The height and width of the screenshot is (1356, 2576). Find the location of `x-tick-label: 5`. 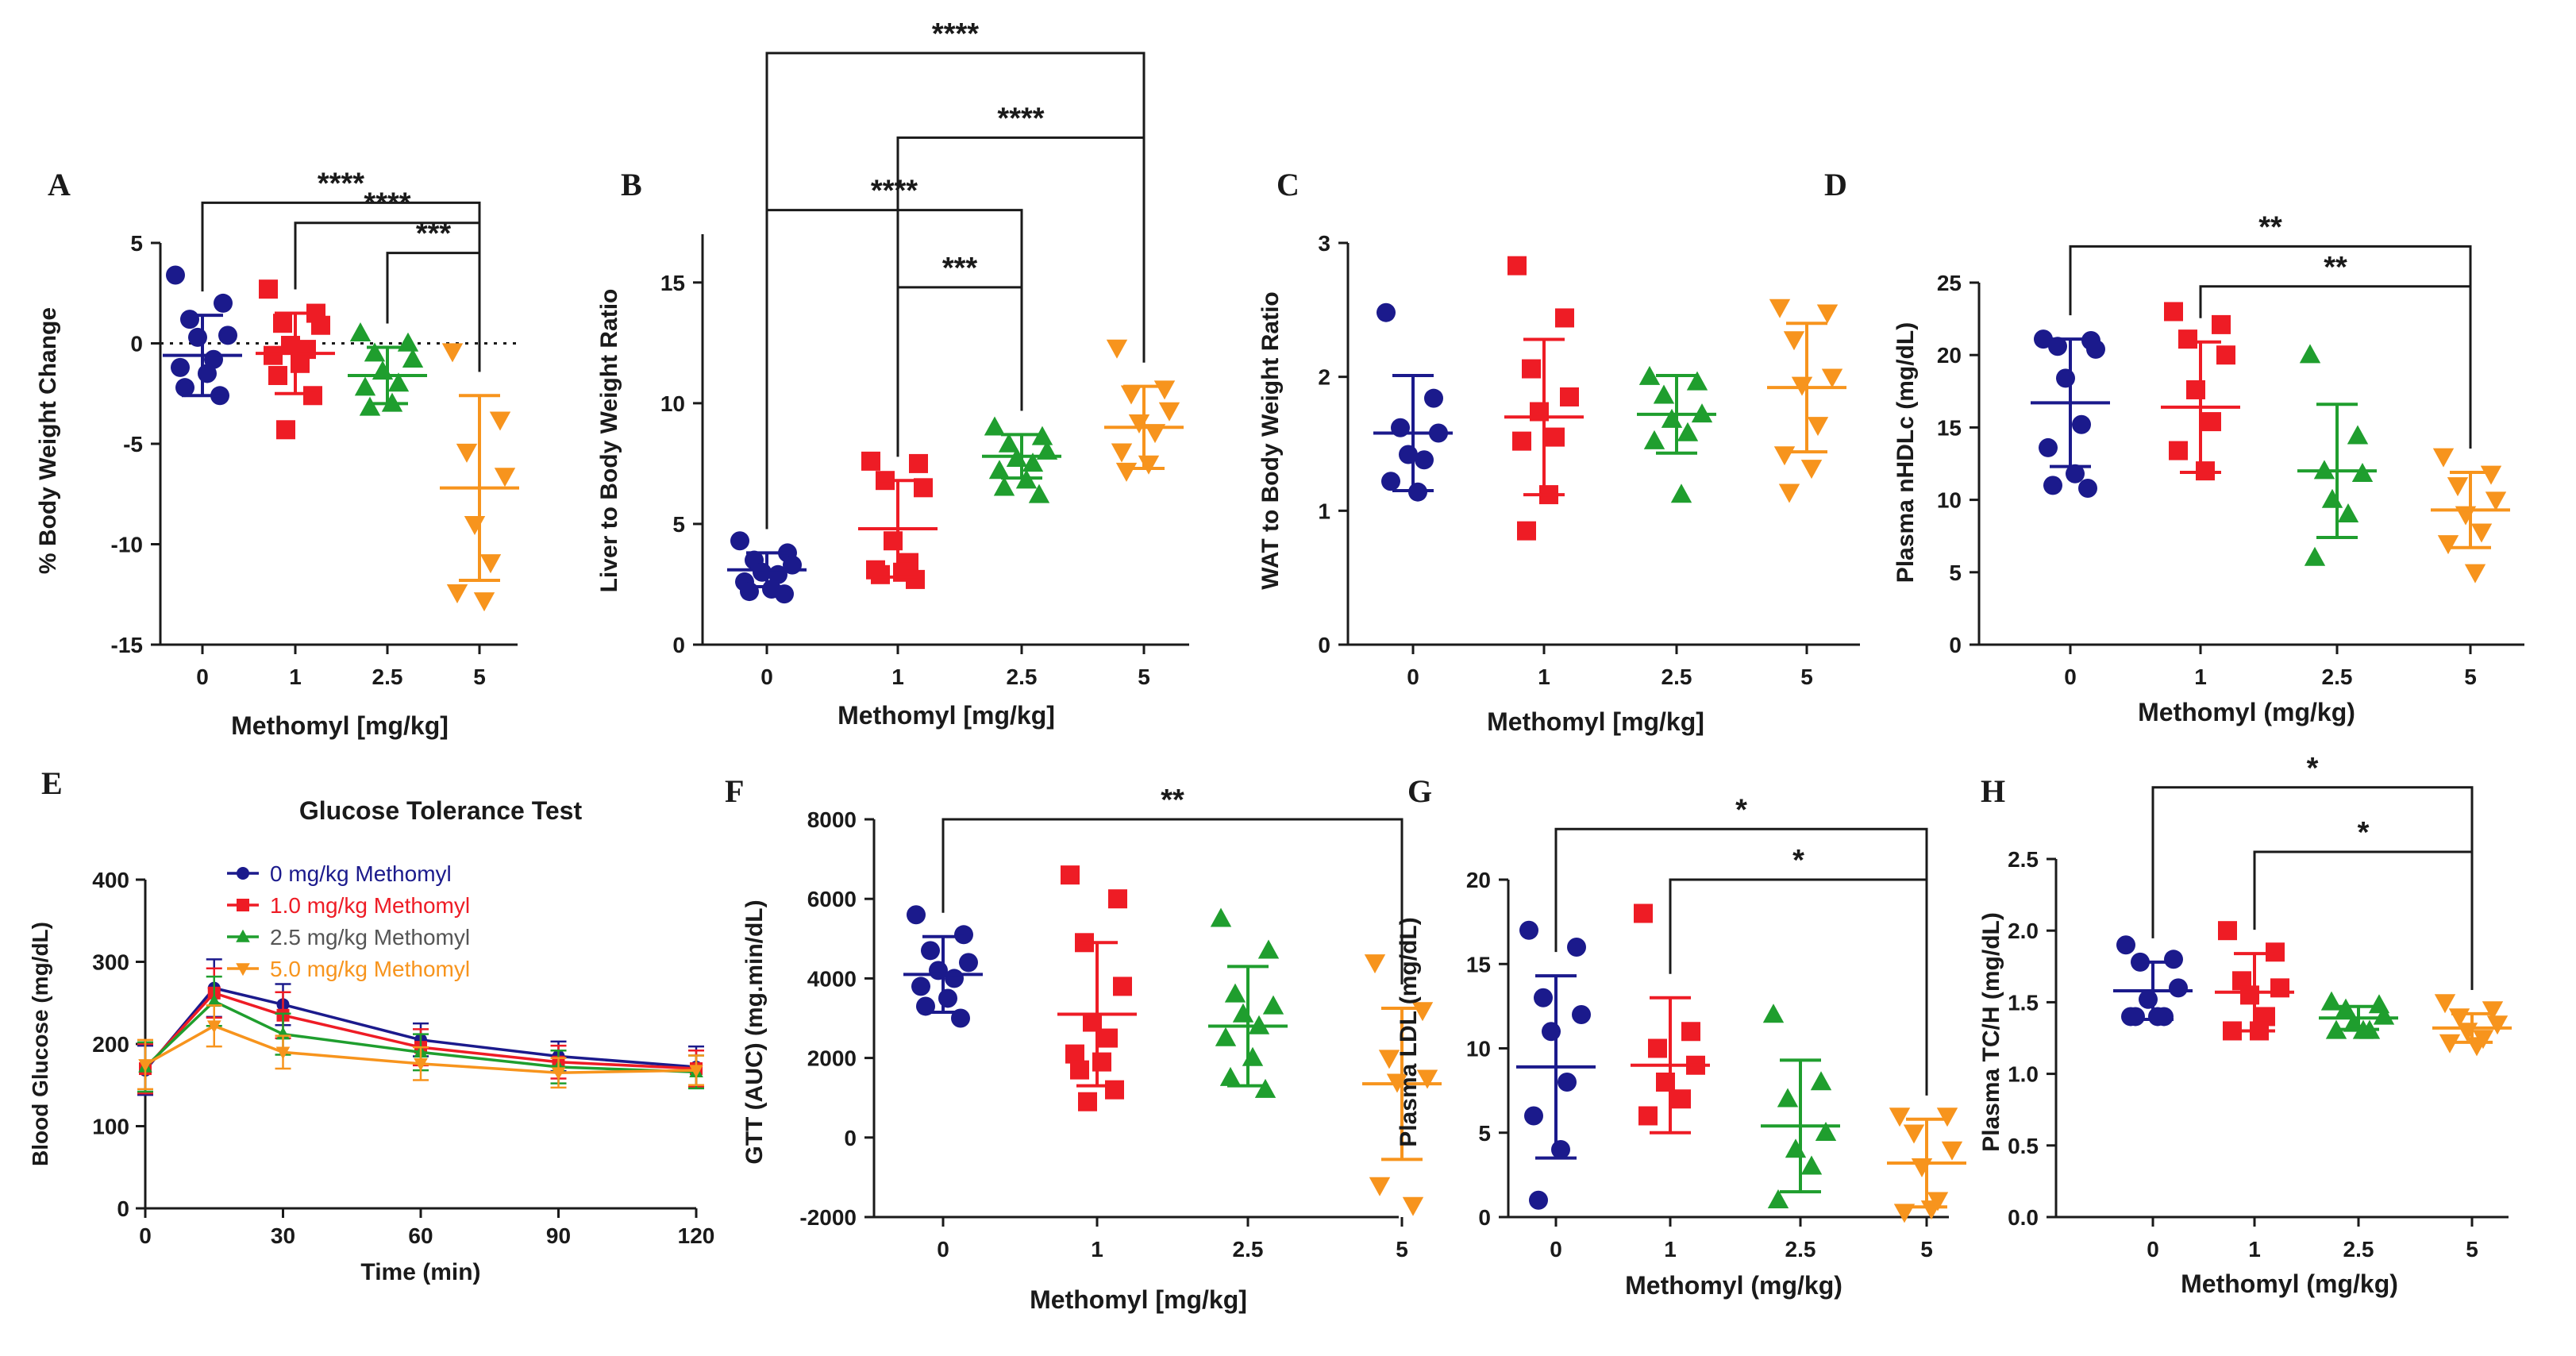

x-tick-label: 5 is located at coordinates (1806, 677).